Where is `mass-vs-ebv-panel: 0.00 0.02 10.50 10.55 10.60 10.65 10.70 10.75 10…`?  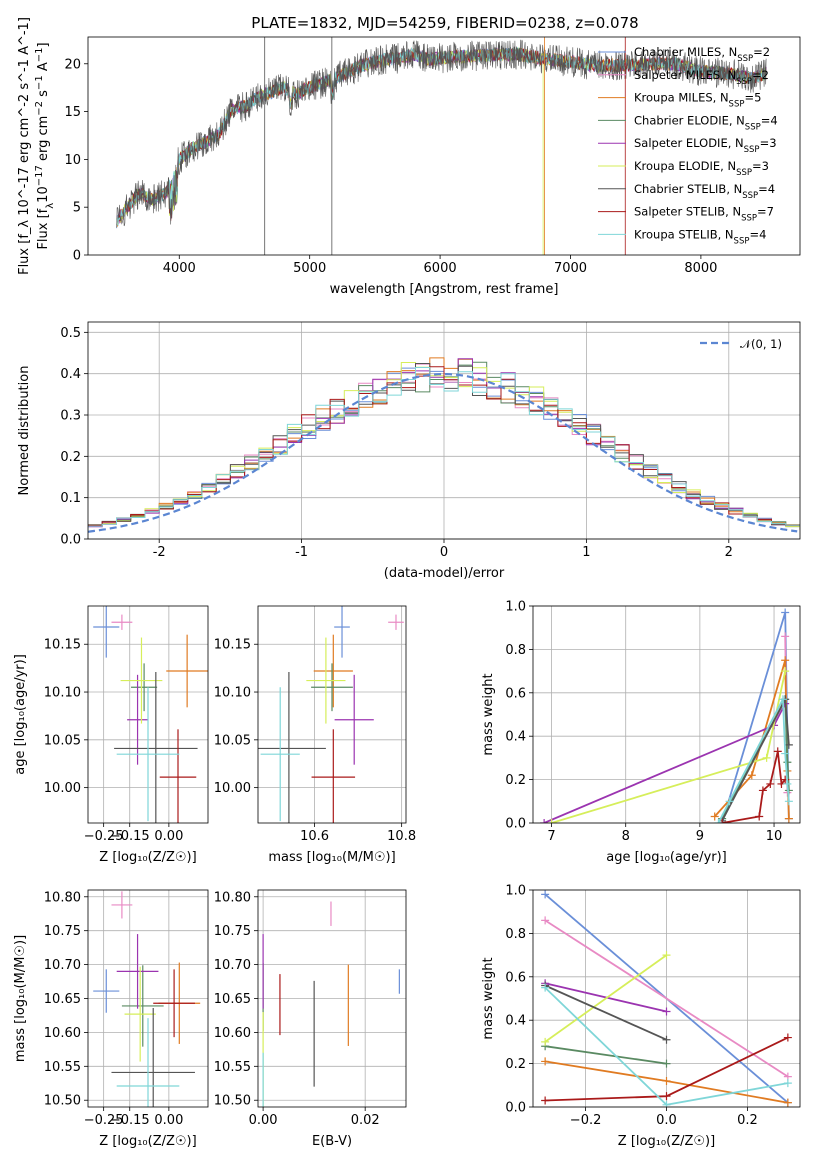
mass-vs-ebv-panel: 0.00 0.02 10.50 10.55 10.60 10.65 10.70 10.75 10… is located at coordinates (310, 1019).